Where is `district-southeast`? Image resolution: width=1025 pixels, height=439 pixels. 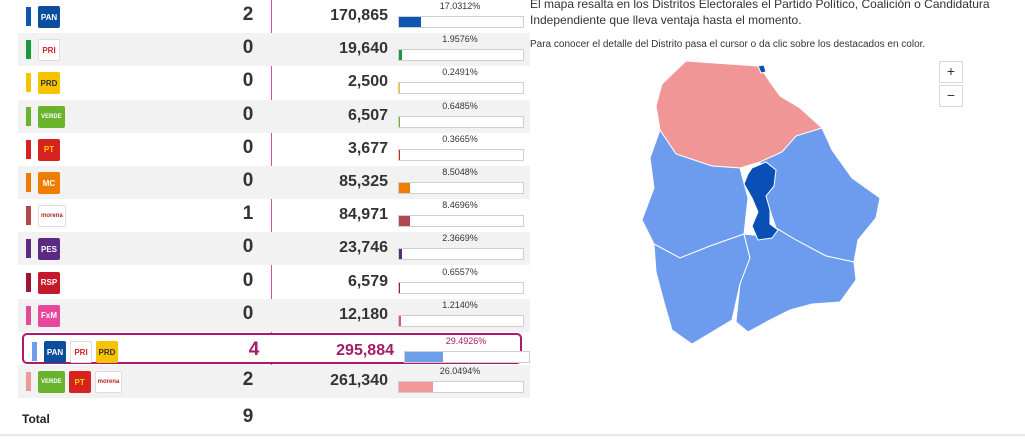 district-southeast is located at coordinates (796, 280).